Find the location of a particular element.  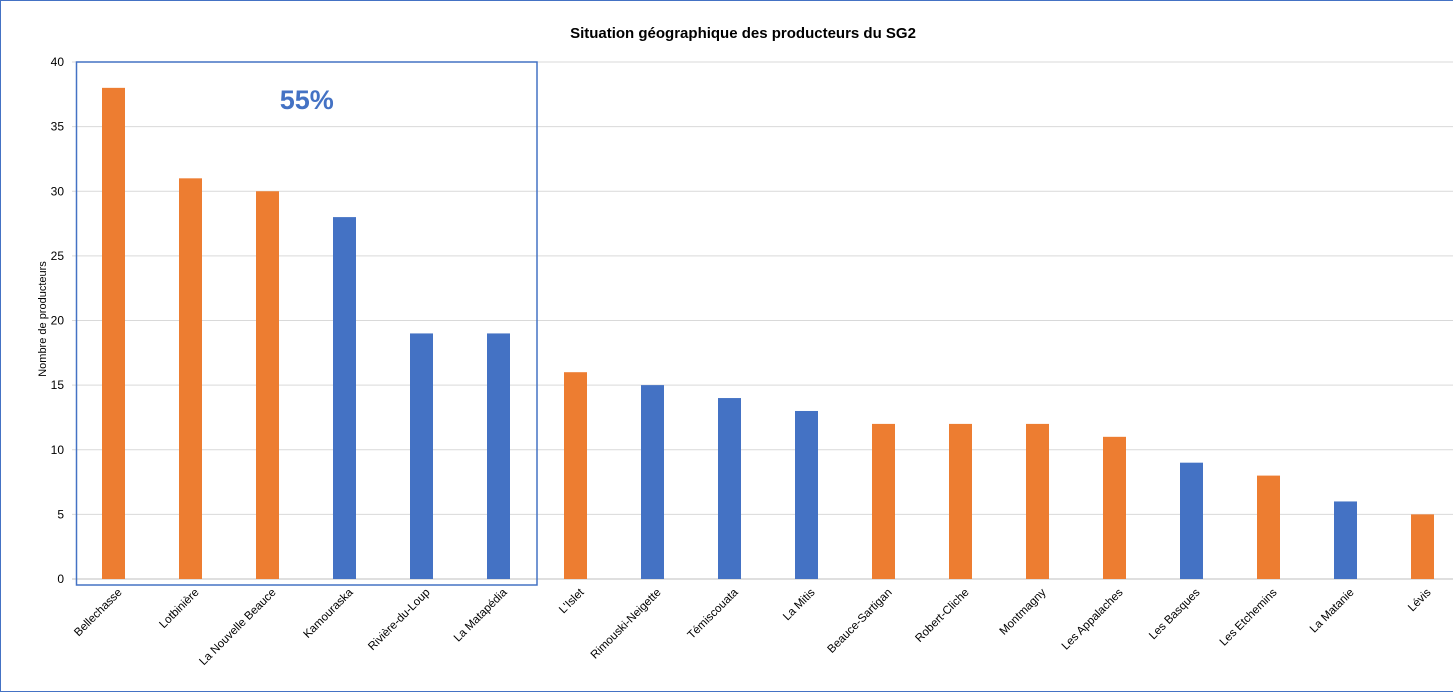

y-tick-label: 0 is located at coordinates (60, 579).